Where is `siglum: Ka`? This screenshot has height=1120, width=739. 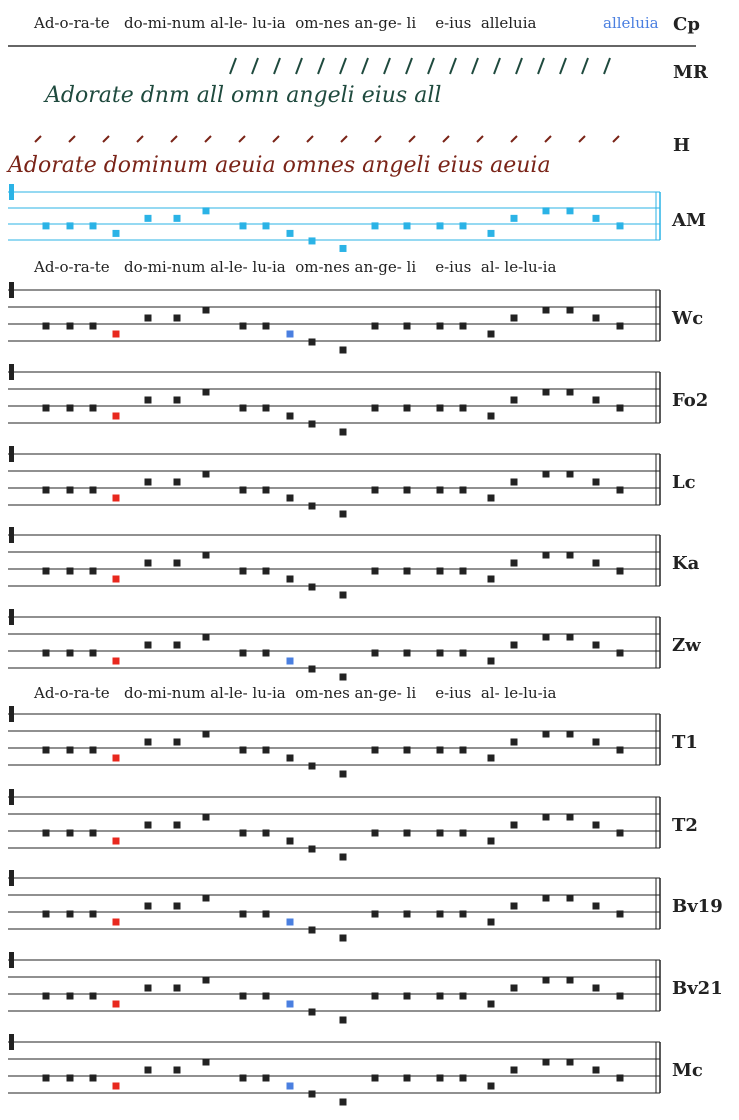 siglum: Ka is located at coordinates (686, 563).